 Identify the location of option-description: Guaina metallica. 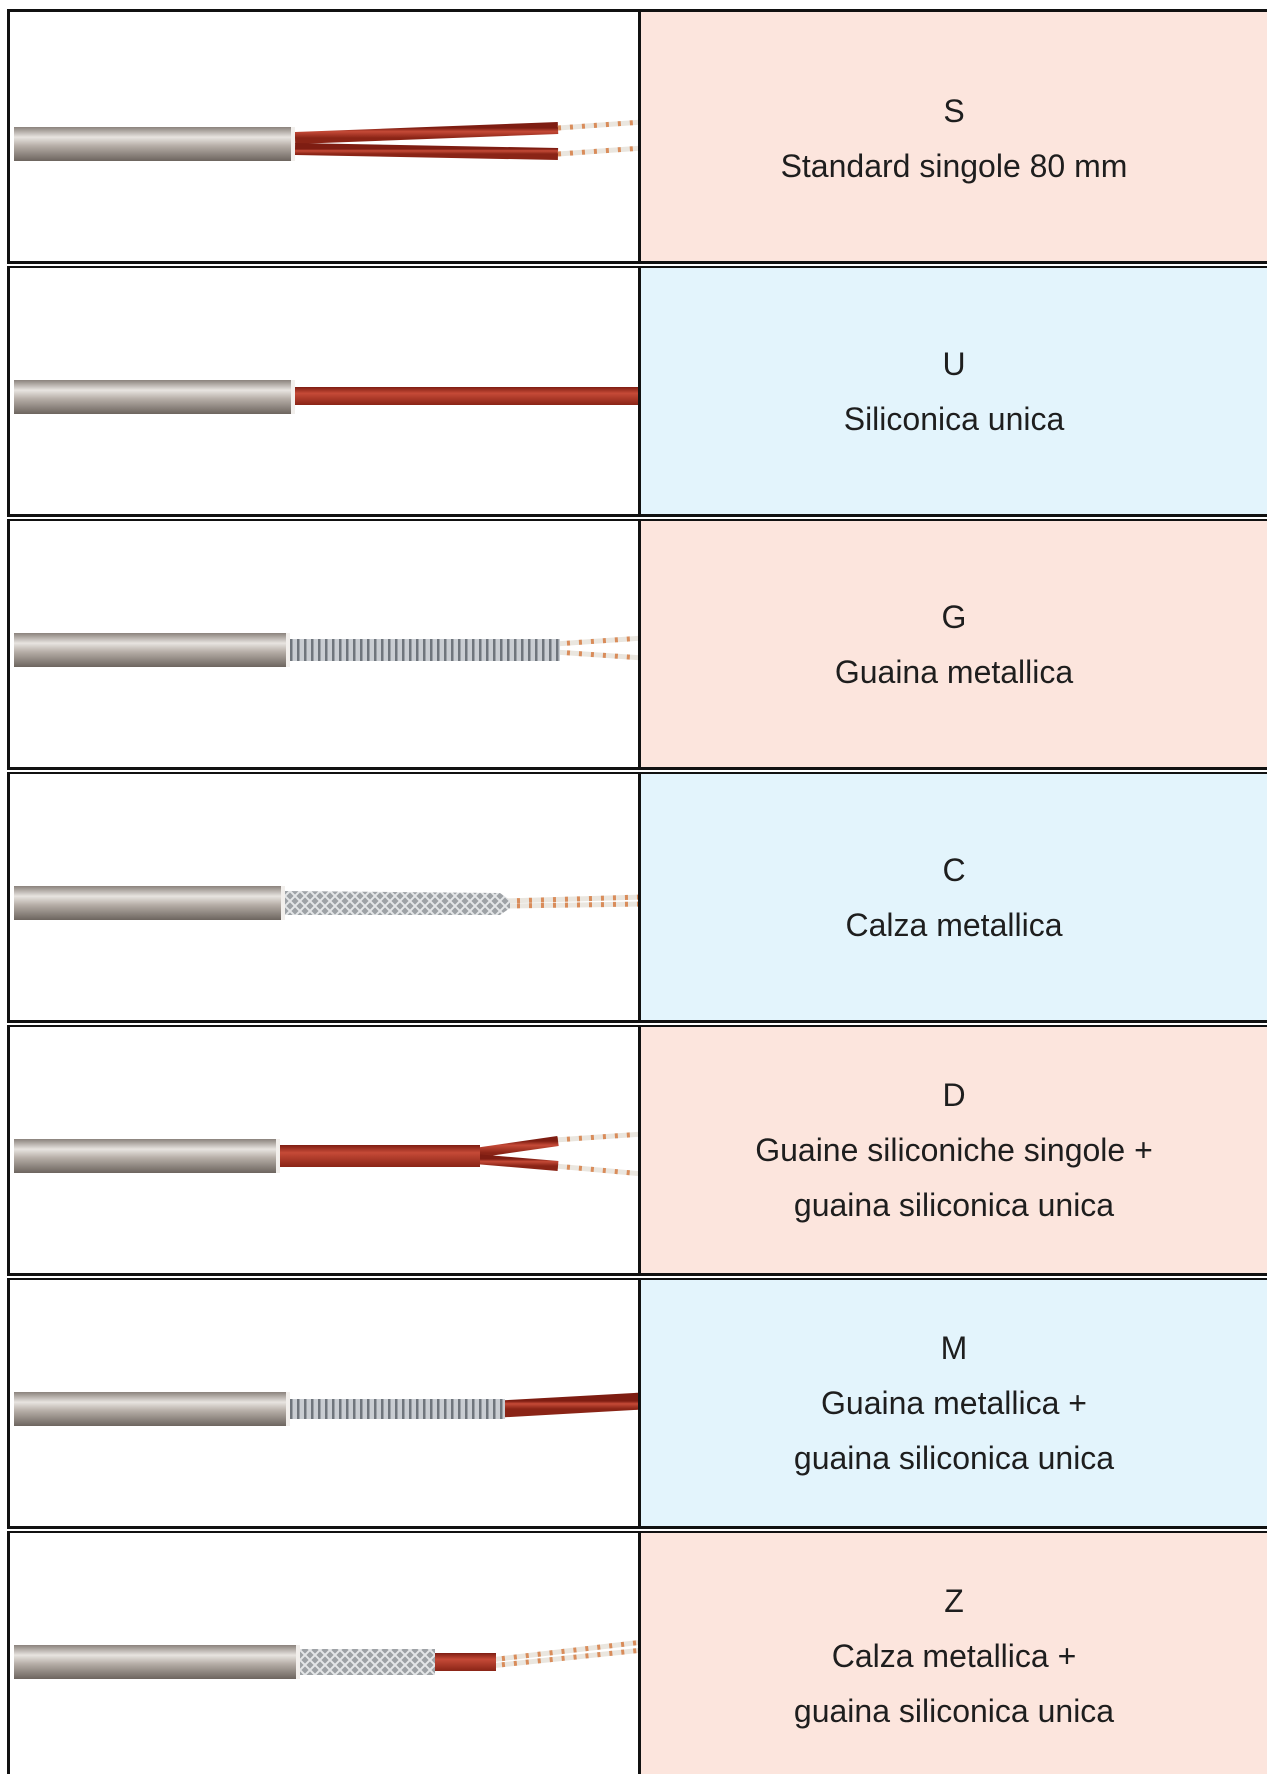
(954, 671).